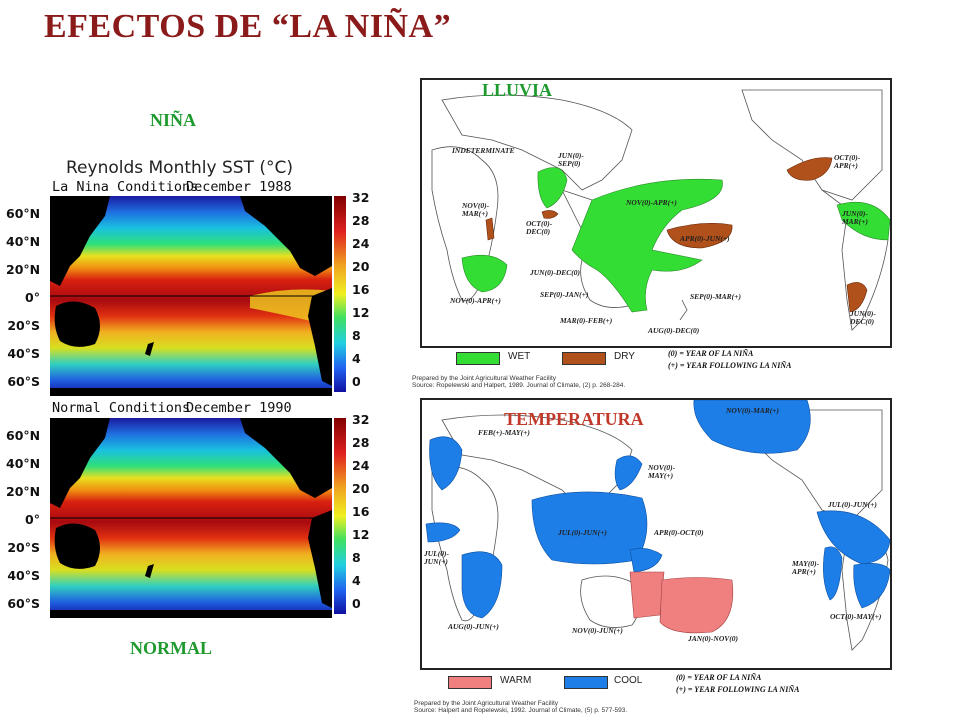 This screenshot has width=960, height=720. Describe the element at coordinates (564, 294) in the screenshot. I see `rain-note: SEP(0)-JAN(+)` at that location.